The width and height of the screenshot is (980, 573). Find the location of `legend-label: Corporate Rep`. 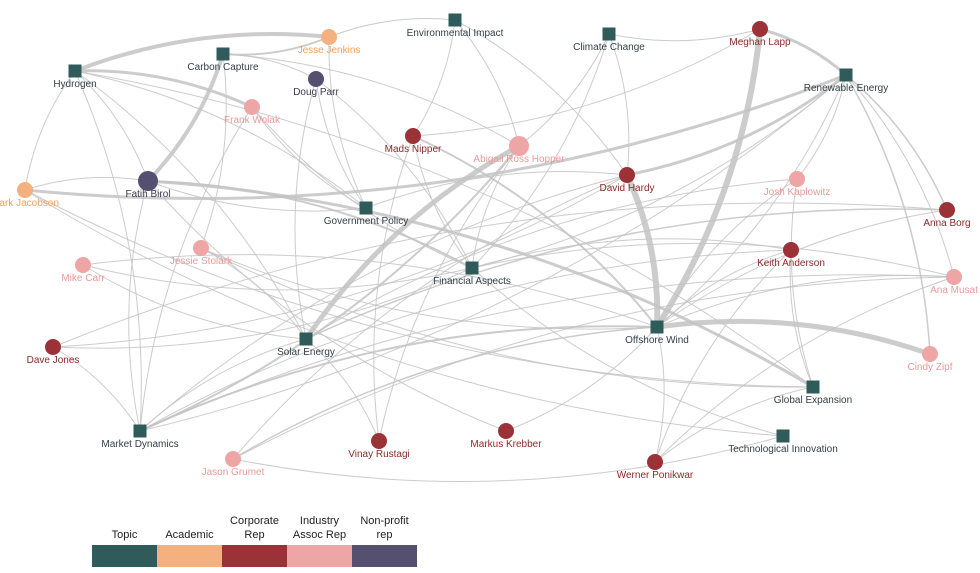

legend-label: Corporate Rep is located at coordinates (254, 528).